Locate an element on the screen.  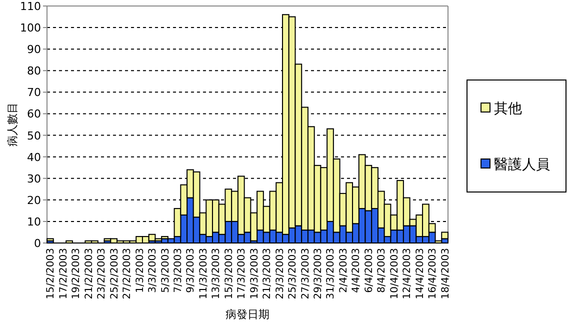
y-tick-label: 70 is located at coordinates (34, 93).